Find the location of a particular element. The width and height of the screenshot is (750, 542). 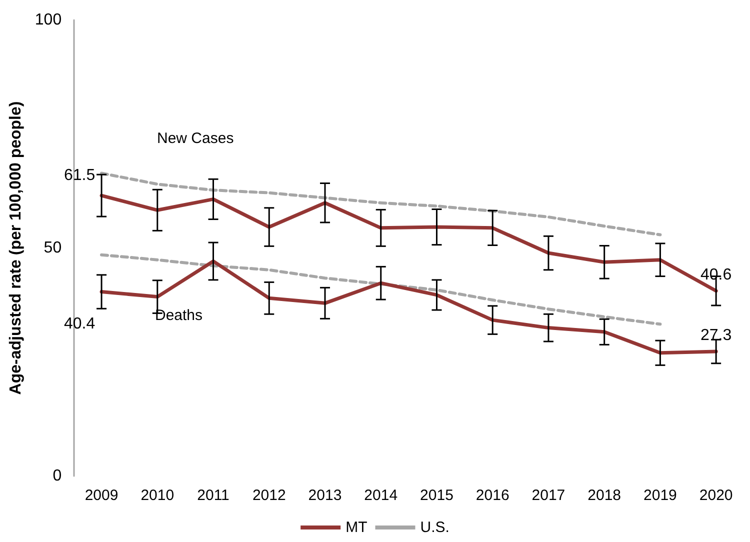

data-label: 61.5 is located at coordinates (80, 175).